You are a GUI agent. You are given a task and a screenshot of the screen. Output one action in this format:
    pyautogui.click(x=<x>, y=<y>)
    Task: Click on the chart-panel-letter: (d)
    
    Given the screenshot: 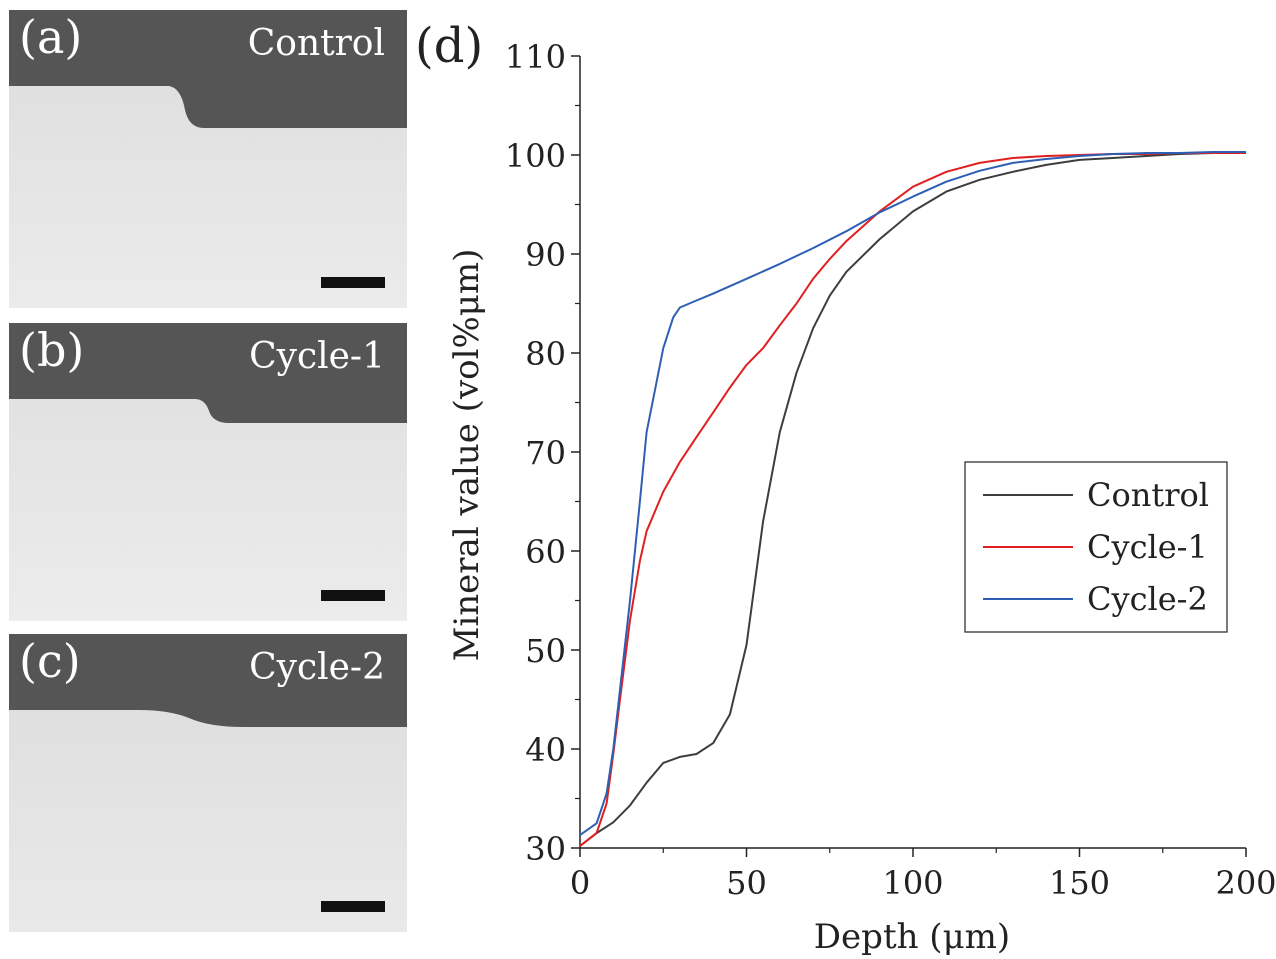 What is the action you would take?
    pyautogui.click(x=449, y=46)
    